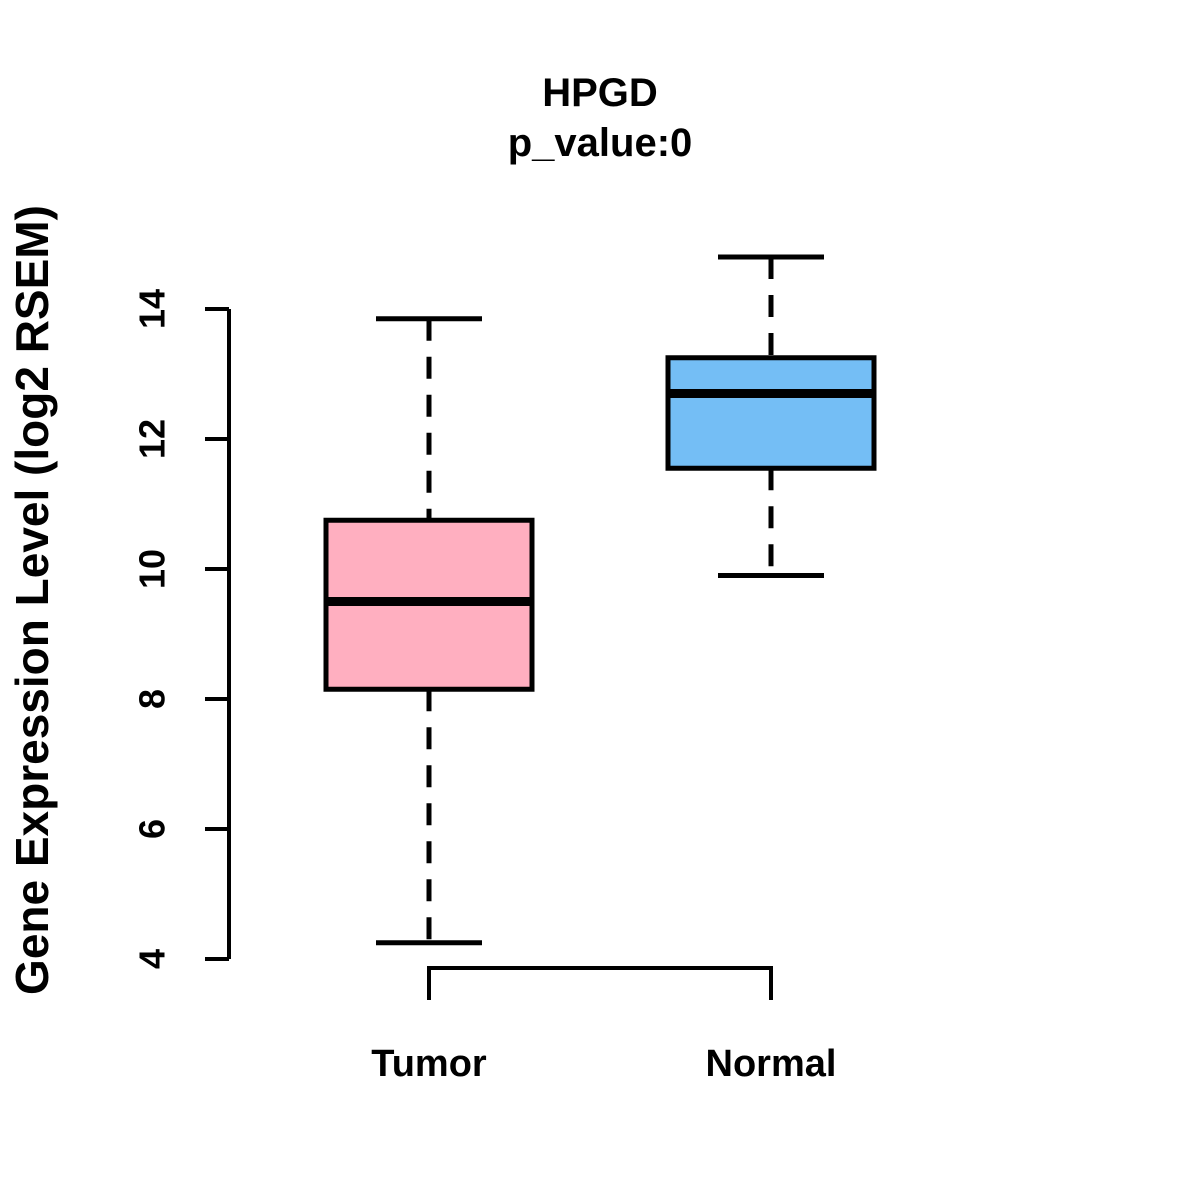 The image size is (1200, 1200). Describe the element at coordinates (600, 143) in the screenshot. I see `chart-subtitle: p_value:0` at that location.